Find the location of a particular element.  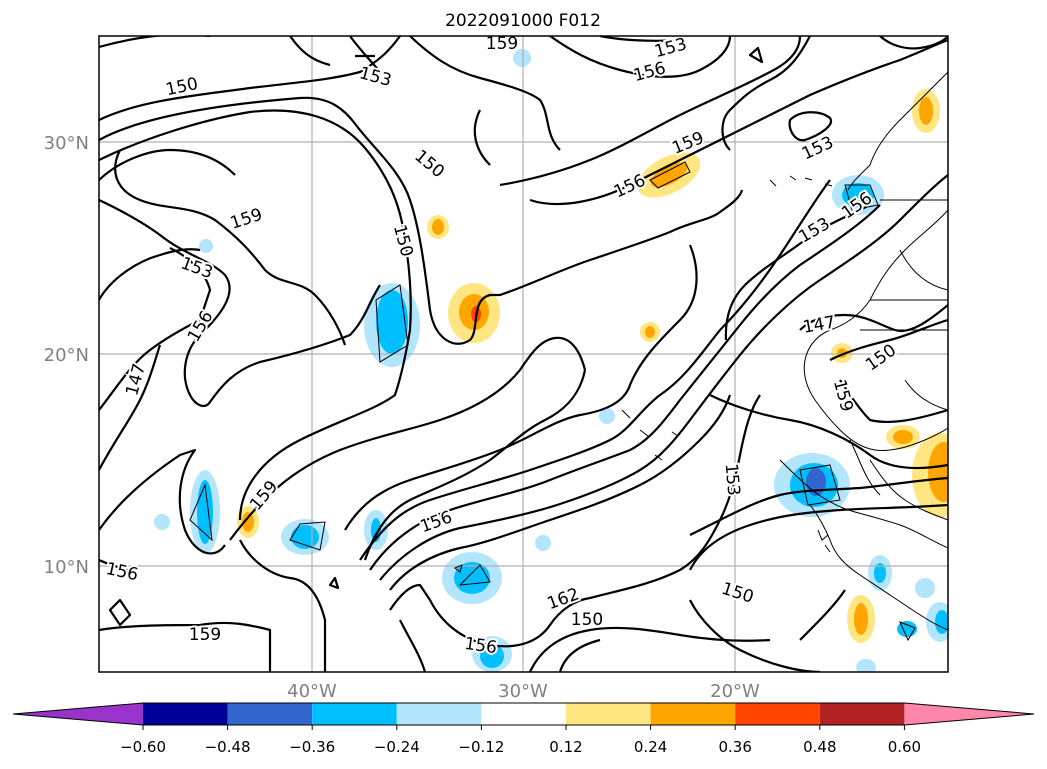

colorbar-tick-label: 0.12 is located at coordinates (565, 747).